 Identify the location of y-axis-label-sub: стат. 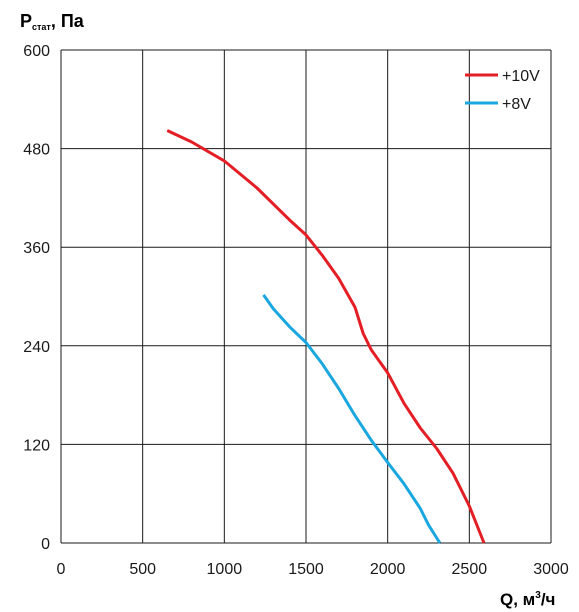
(41, 27).